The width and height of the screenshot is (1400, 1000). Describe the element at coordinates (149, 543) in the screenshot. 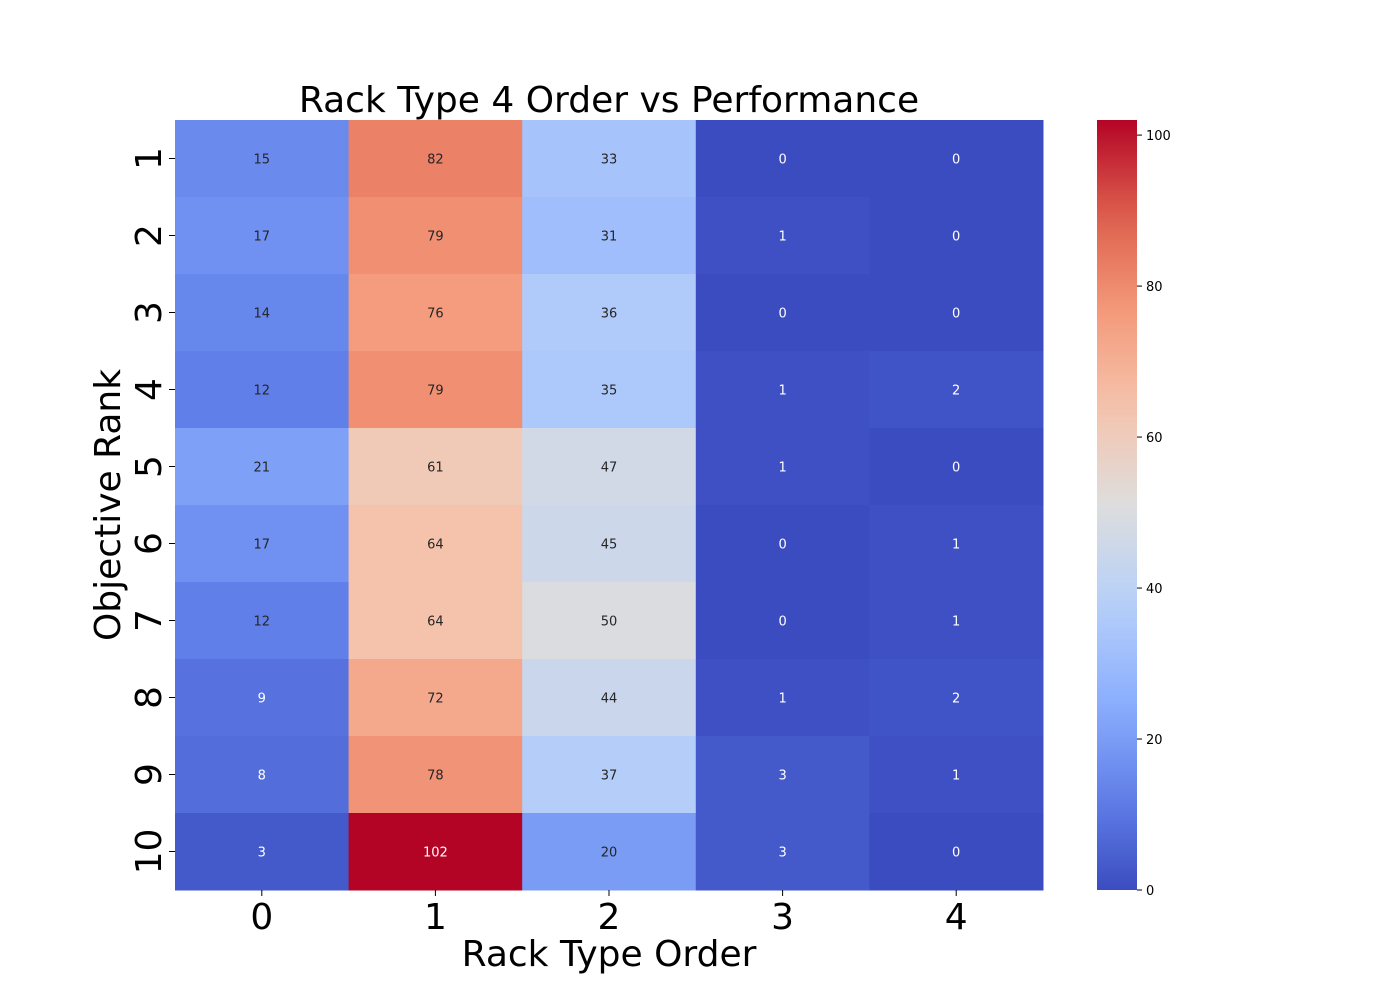

I see `y-tick-label: 6` at that location.